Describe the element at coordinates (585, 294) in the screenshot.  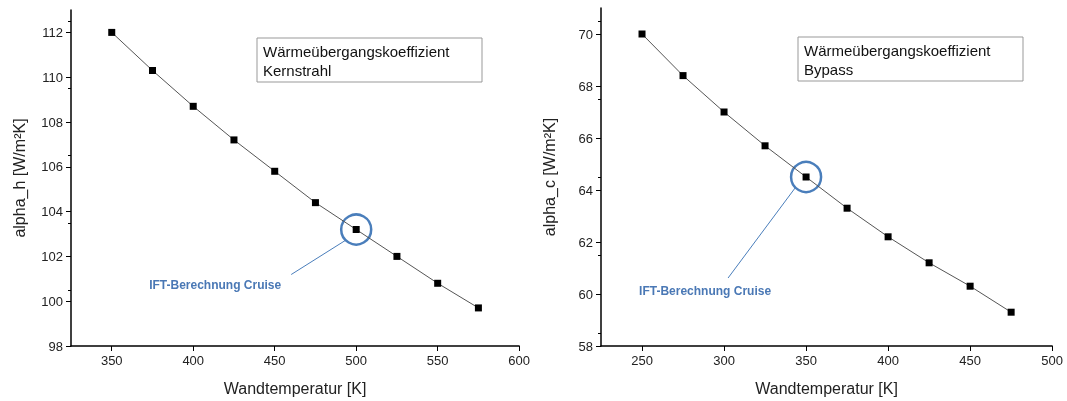
I see `y-tick-label: 60` at that location.